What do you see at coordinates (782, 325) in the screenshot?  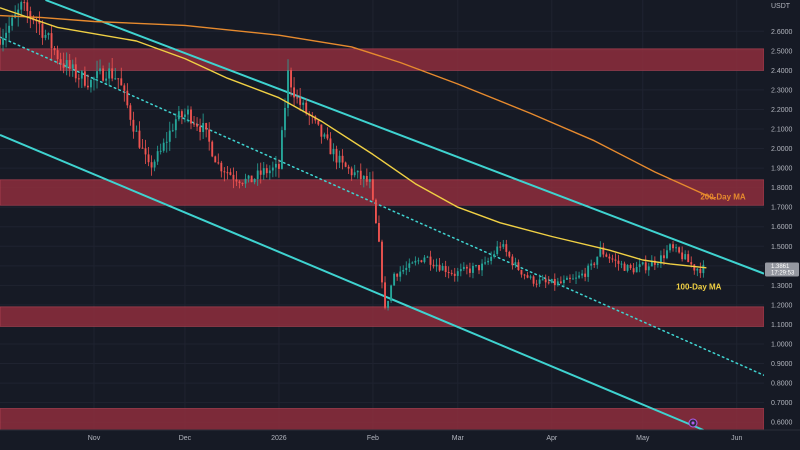 I see `price-tick-label: 1.1000` at bounding box center [782, 325].